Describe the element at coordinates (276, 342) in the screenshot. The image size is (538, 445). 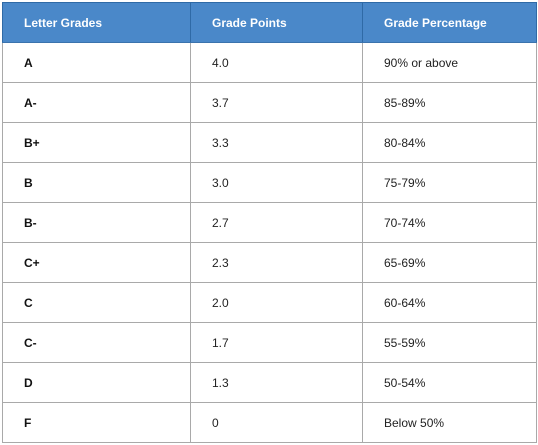
I see `grade-points-cell: 1.7` at that location.